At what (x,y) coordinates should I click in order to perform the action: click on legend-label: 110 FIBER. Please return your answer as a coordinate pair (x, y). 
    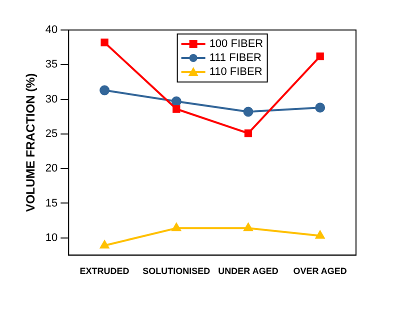
    Looking at the image, I should click on (235, 72).